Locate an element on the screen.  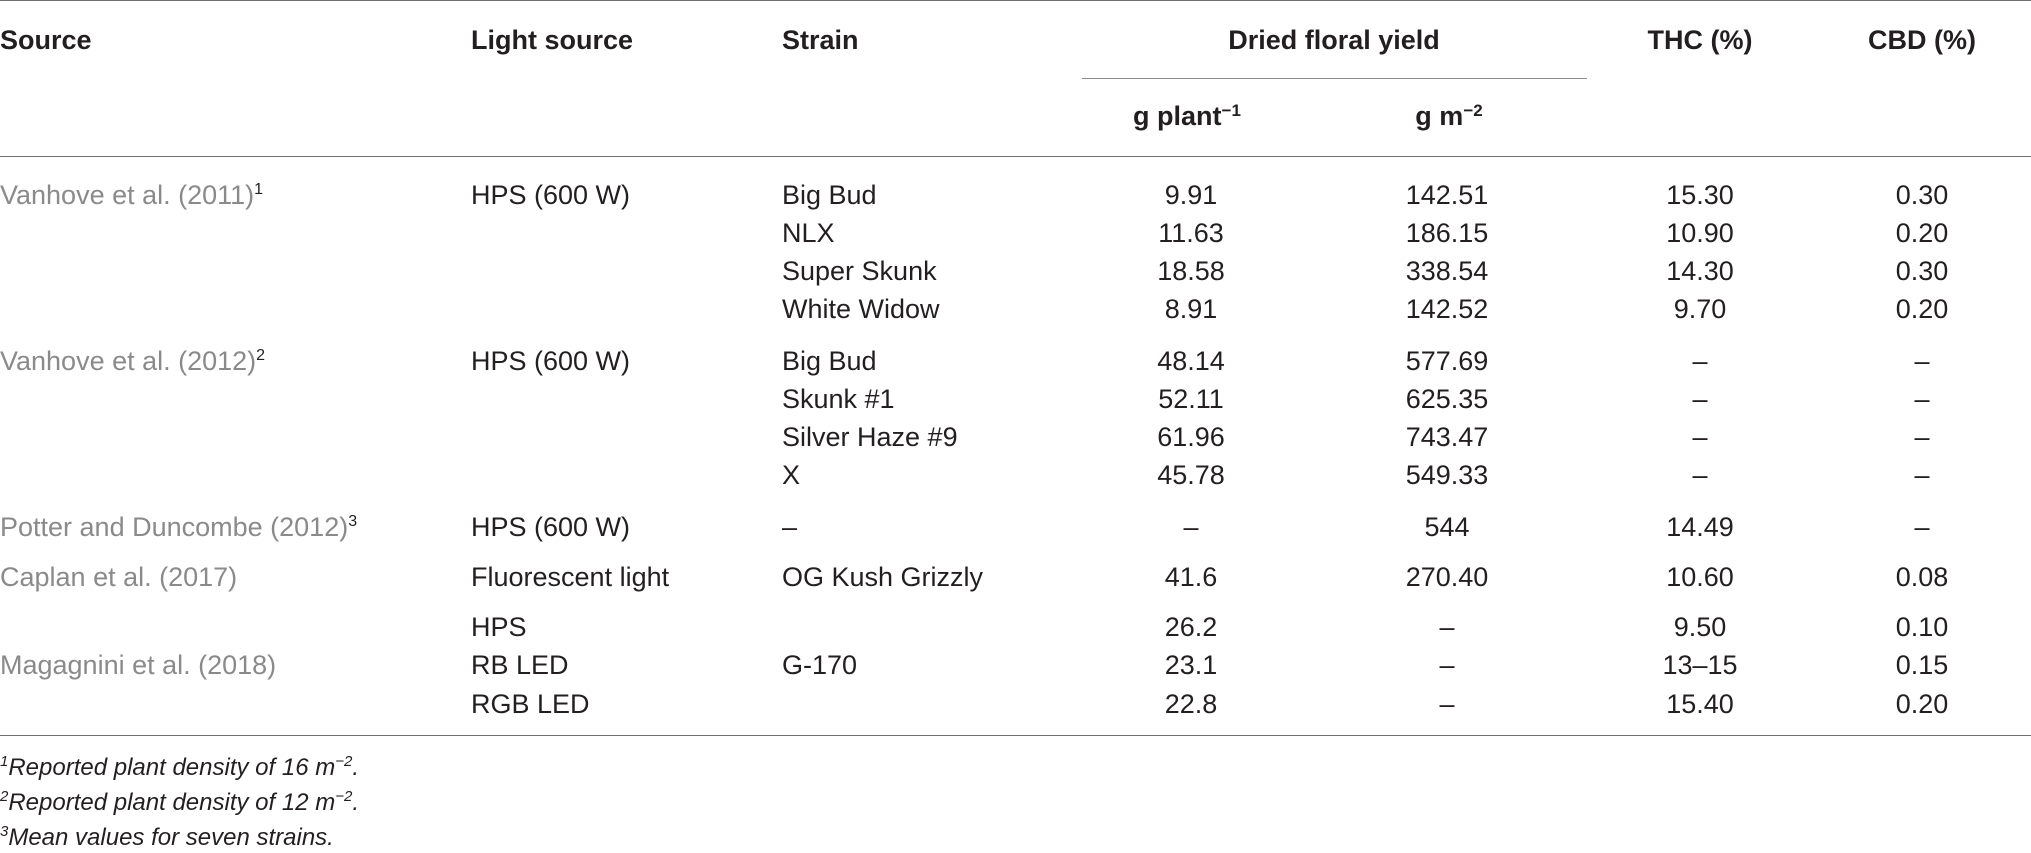
header-g-per-plant-base: g plant is located at coordinates (1177, 116).